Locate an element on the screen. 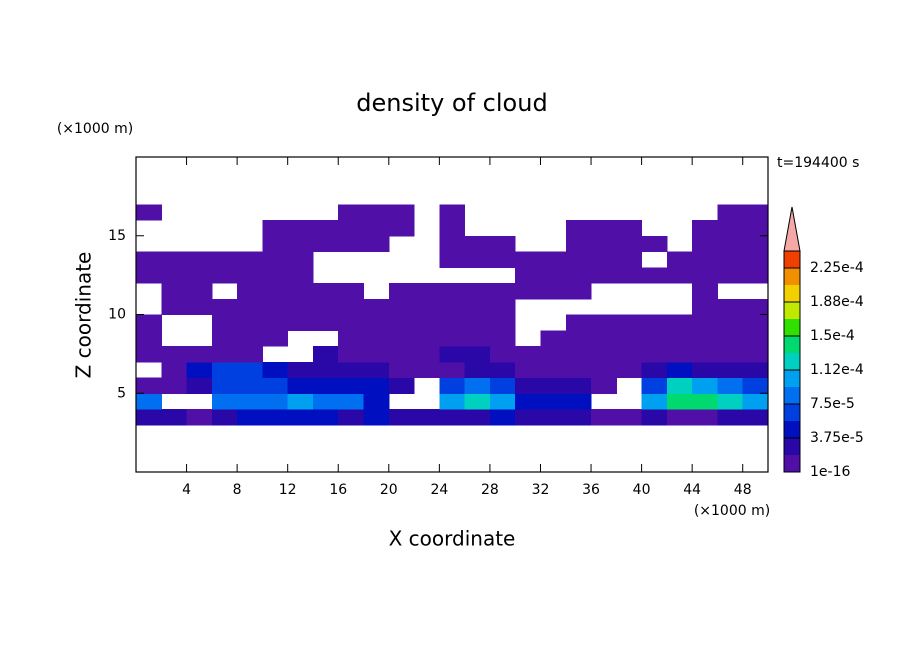 The image size is (904, 654). x-tick-label: 16 is located at coordinates (338, 490).